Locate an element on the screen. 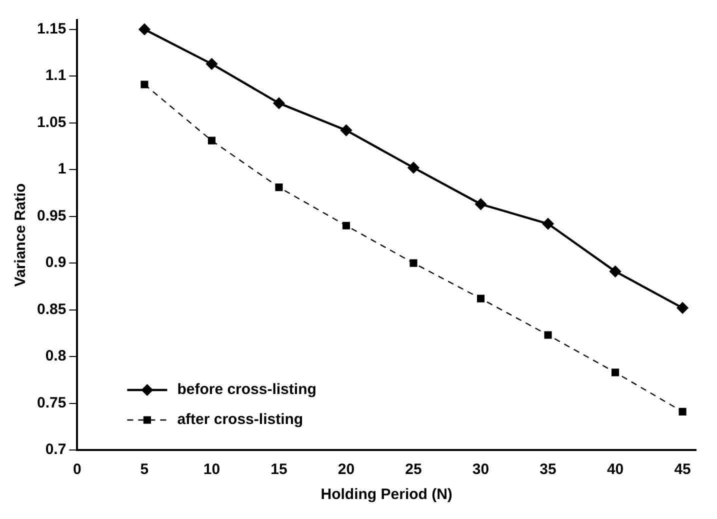 The height and width of the screenshot is (519, 717). x-tick-label: 20 is located at coordinates (346, 469).